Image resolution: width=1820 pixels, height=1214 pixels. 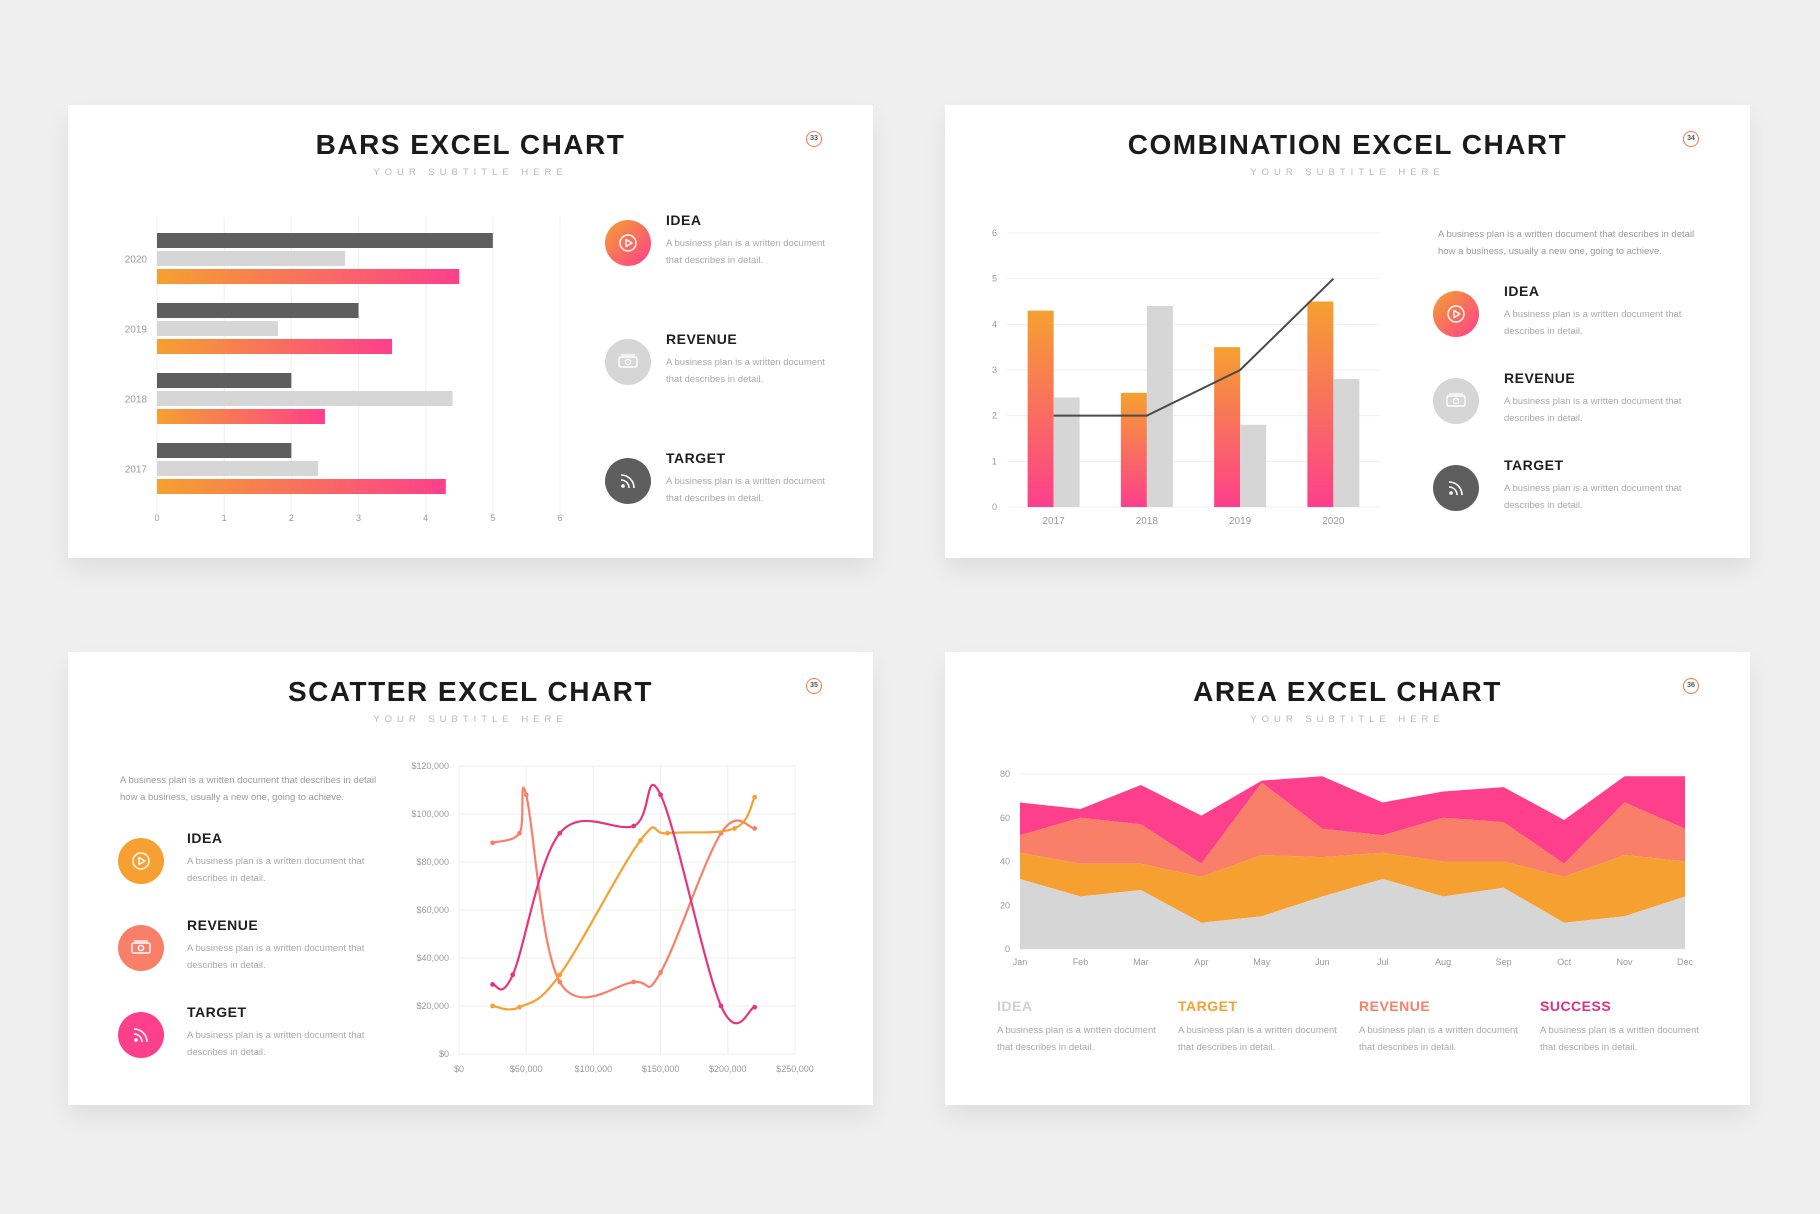 What do you see at coordinates (814, 139) in the screenshot?
I see `page-number-badge: 33` at bounding box center [814, 139].